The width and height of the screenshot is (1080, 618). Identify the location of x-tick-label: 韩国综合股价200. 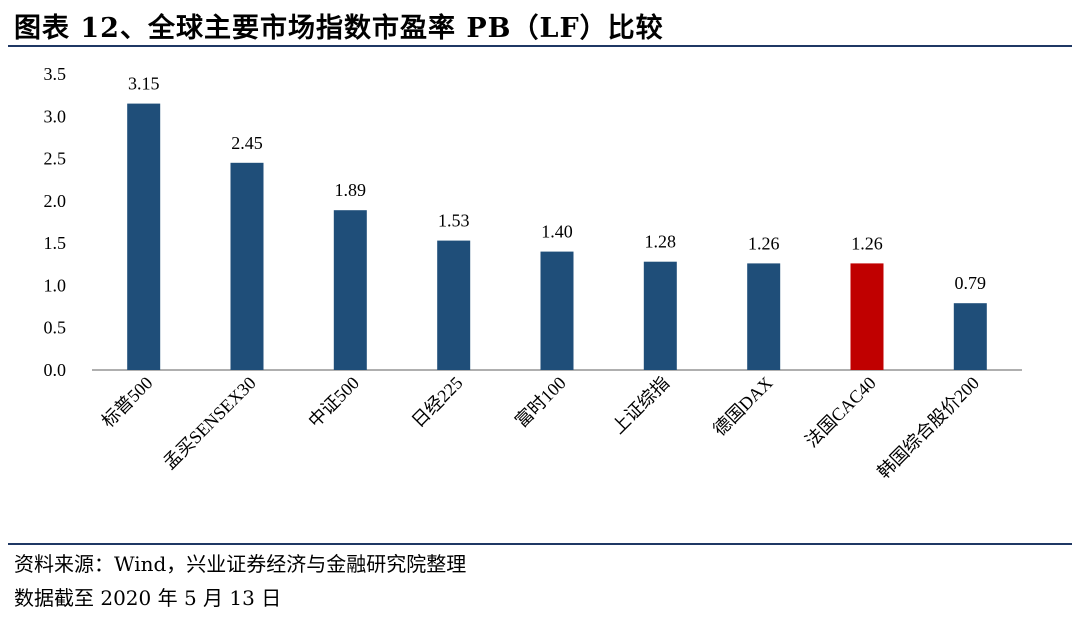
(929, 428).